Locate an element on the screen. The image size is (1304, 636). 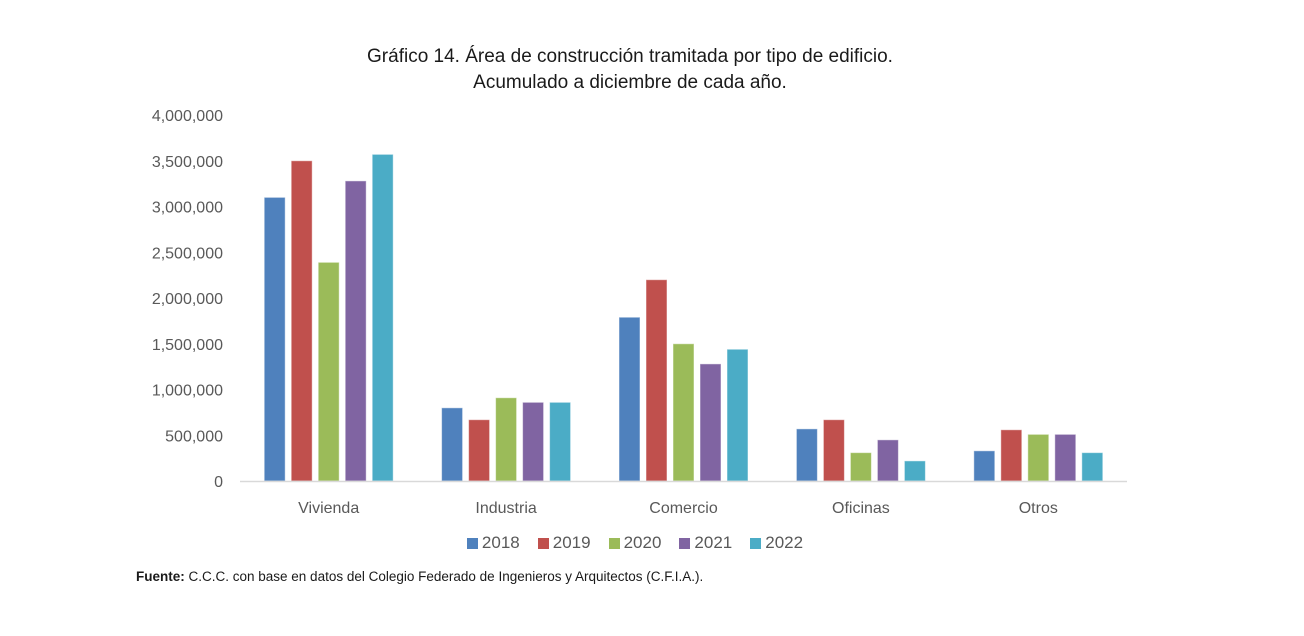
bar-comercio-2020 is located at coordinates (683, 412).